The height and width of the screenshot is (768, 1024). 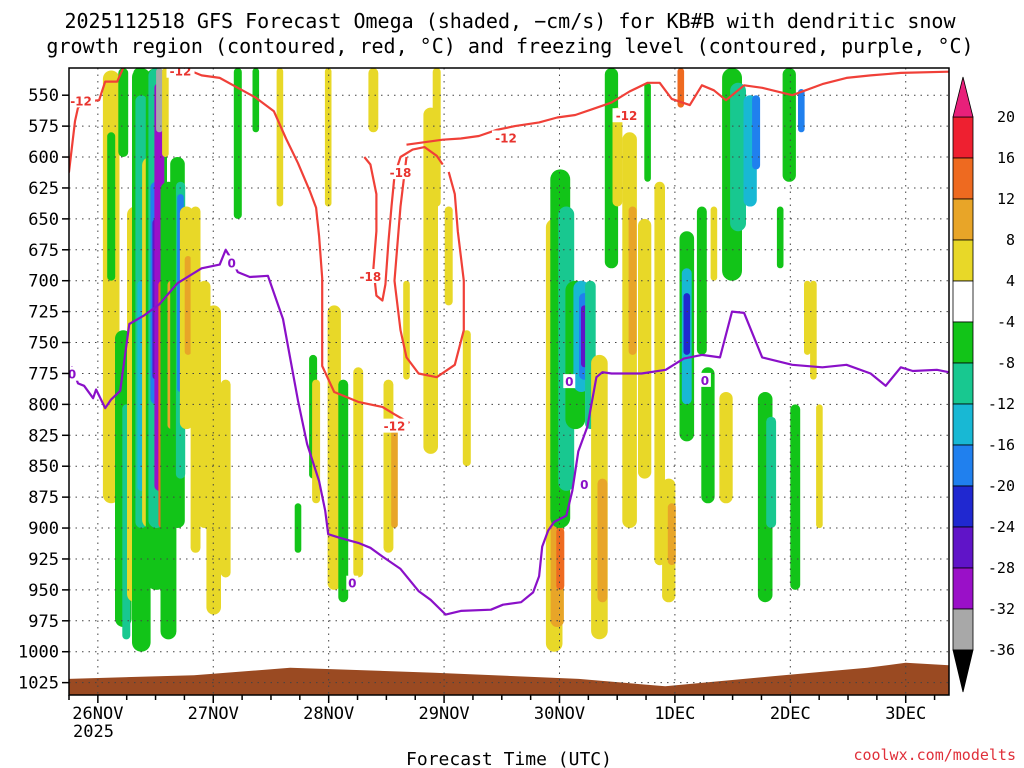 I want to click on y-tick-label: 550, so click(x=43, y=96).